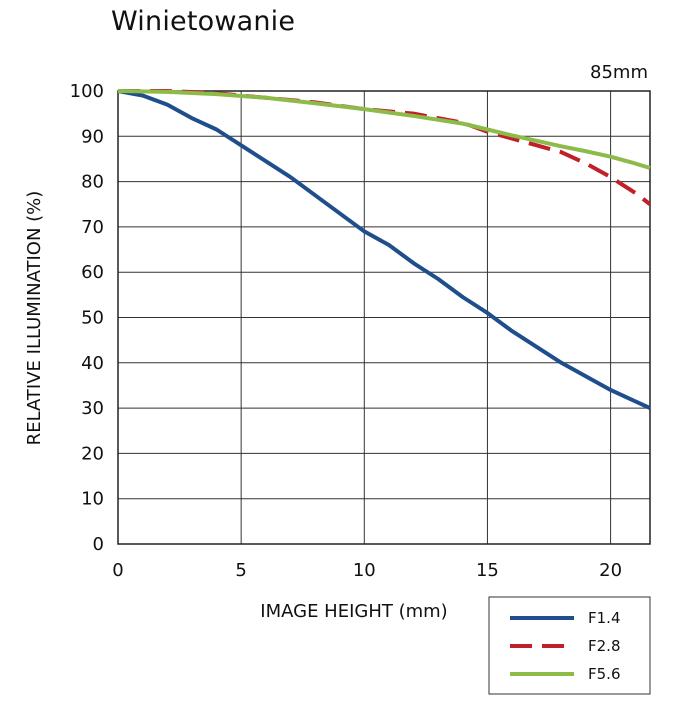  I want to click on y-tick-label: 80, so click(92, 182).